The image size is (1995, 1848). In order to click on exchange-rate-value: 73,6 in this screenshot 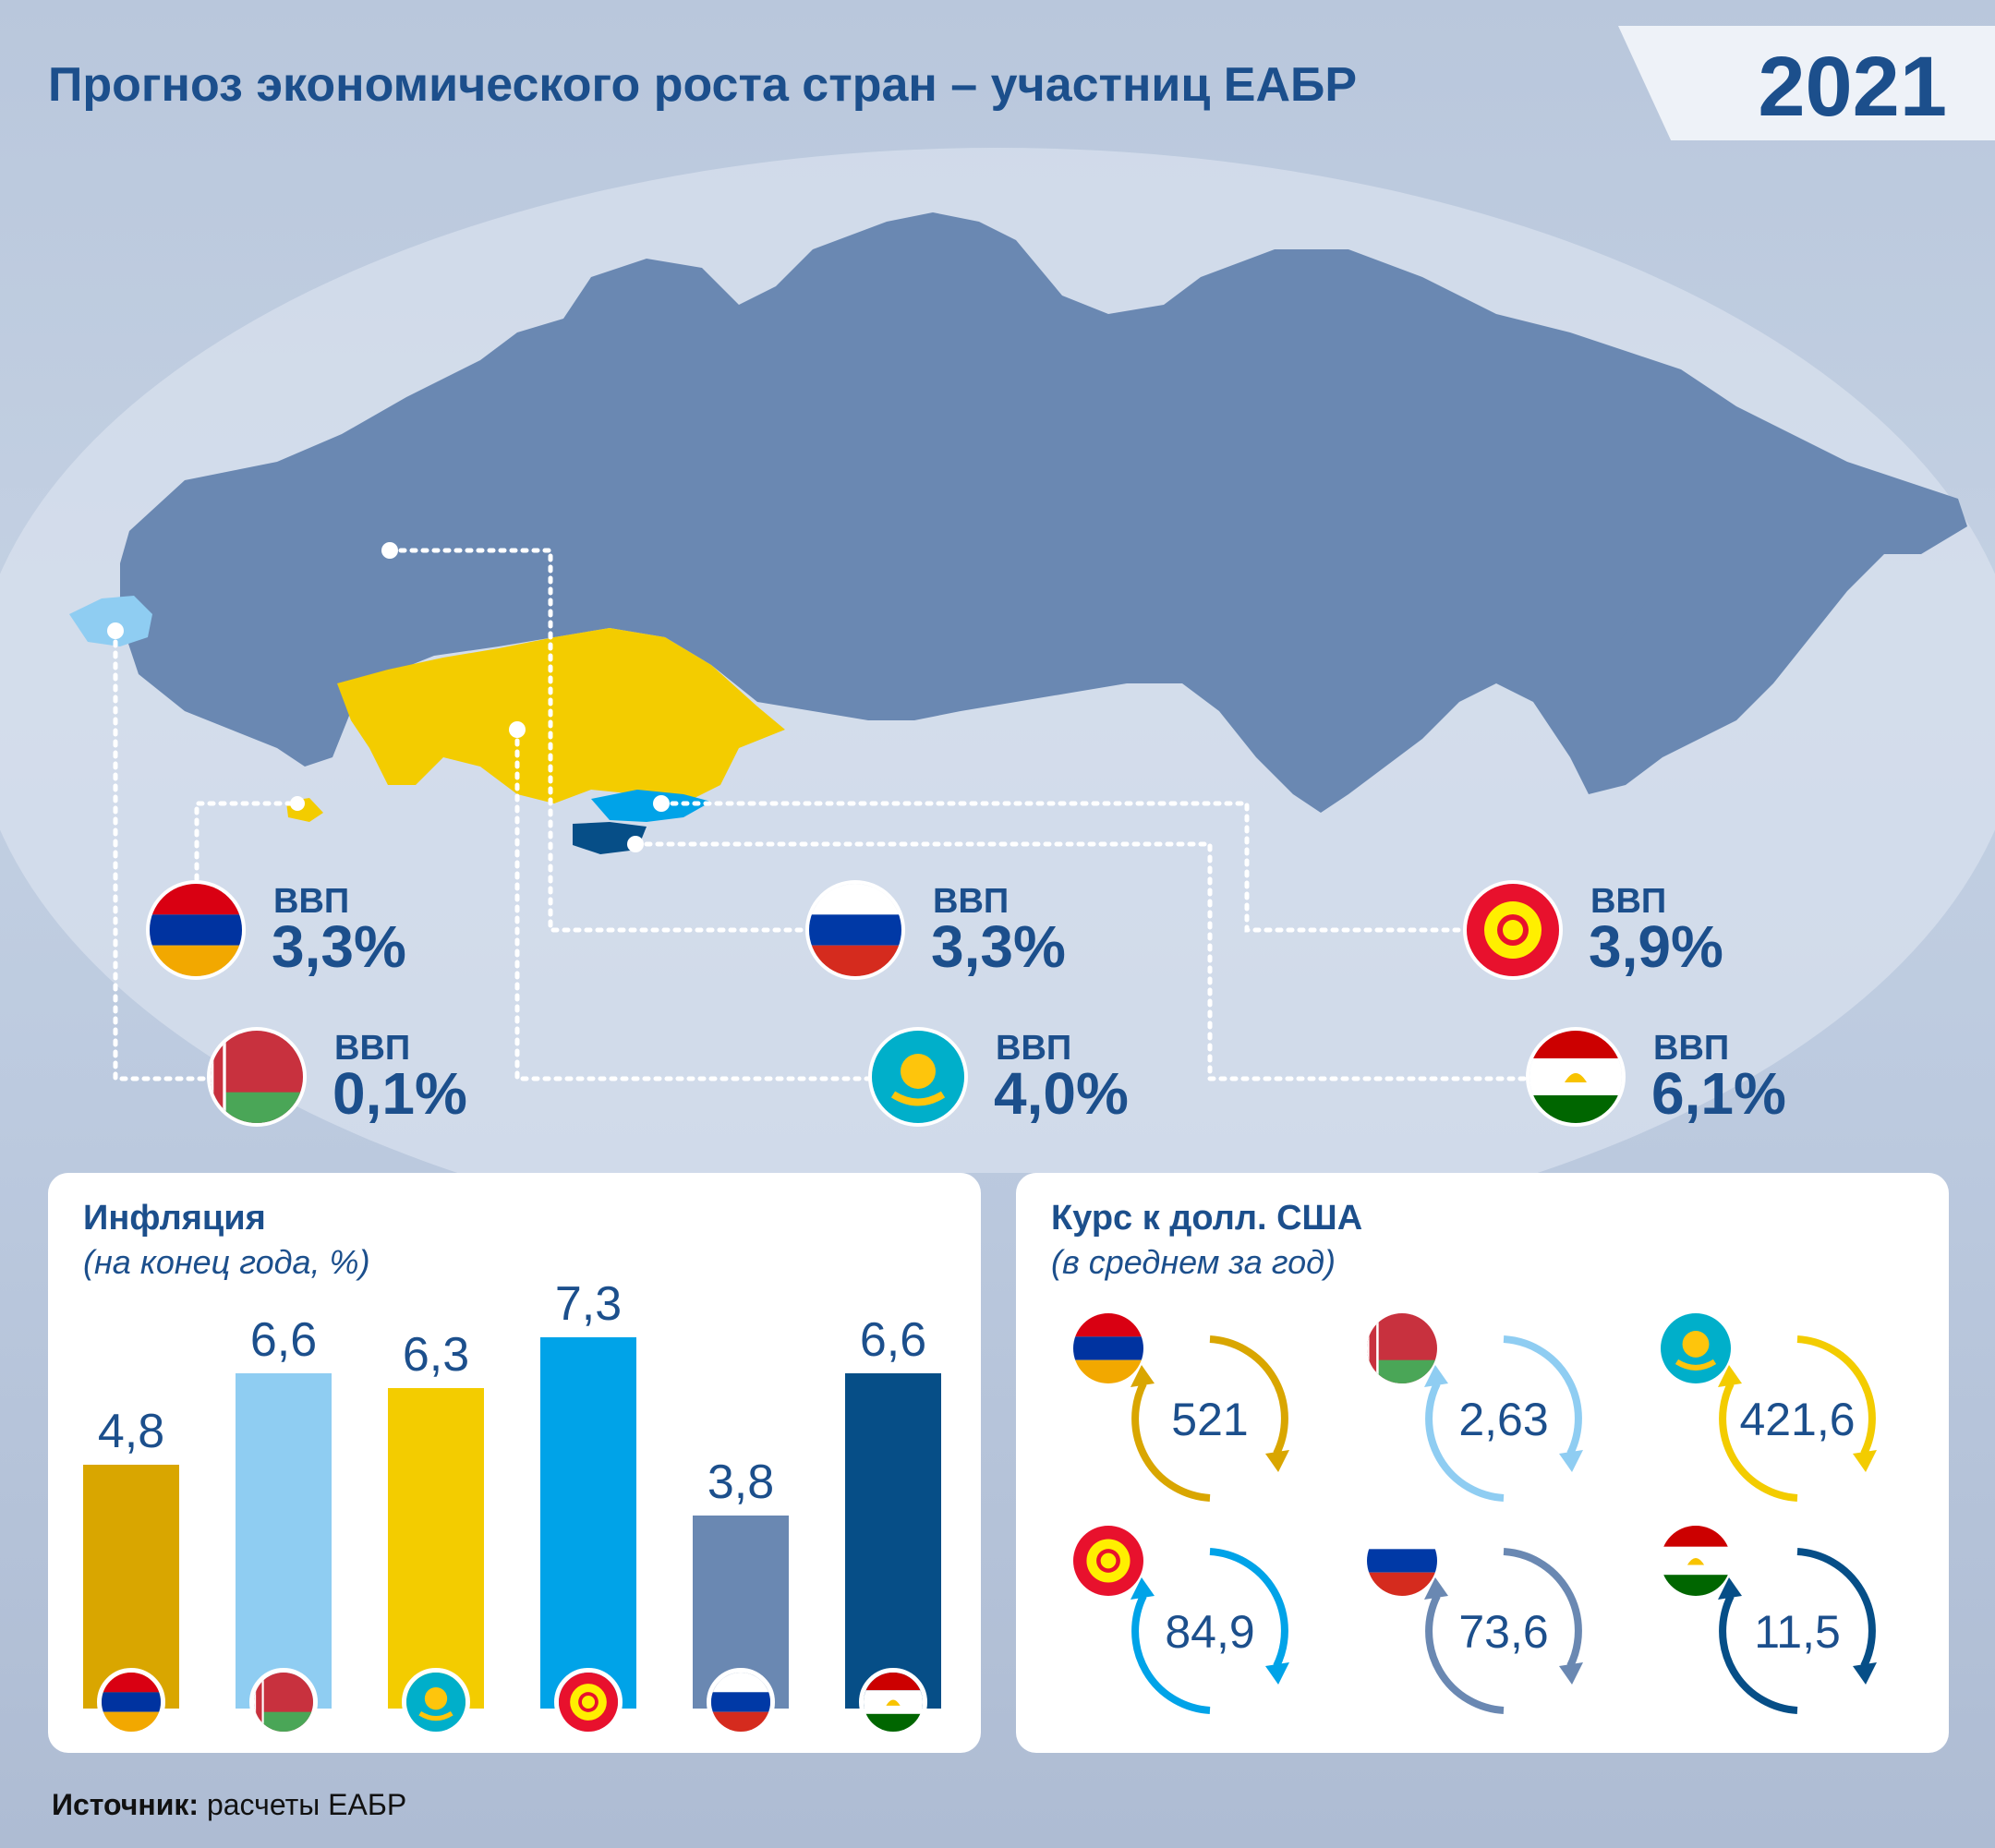, I will do `click(1503, 1632)`.